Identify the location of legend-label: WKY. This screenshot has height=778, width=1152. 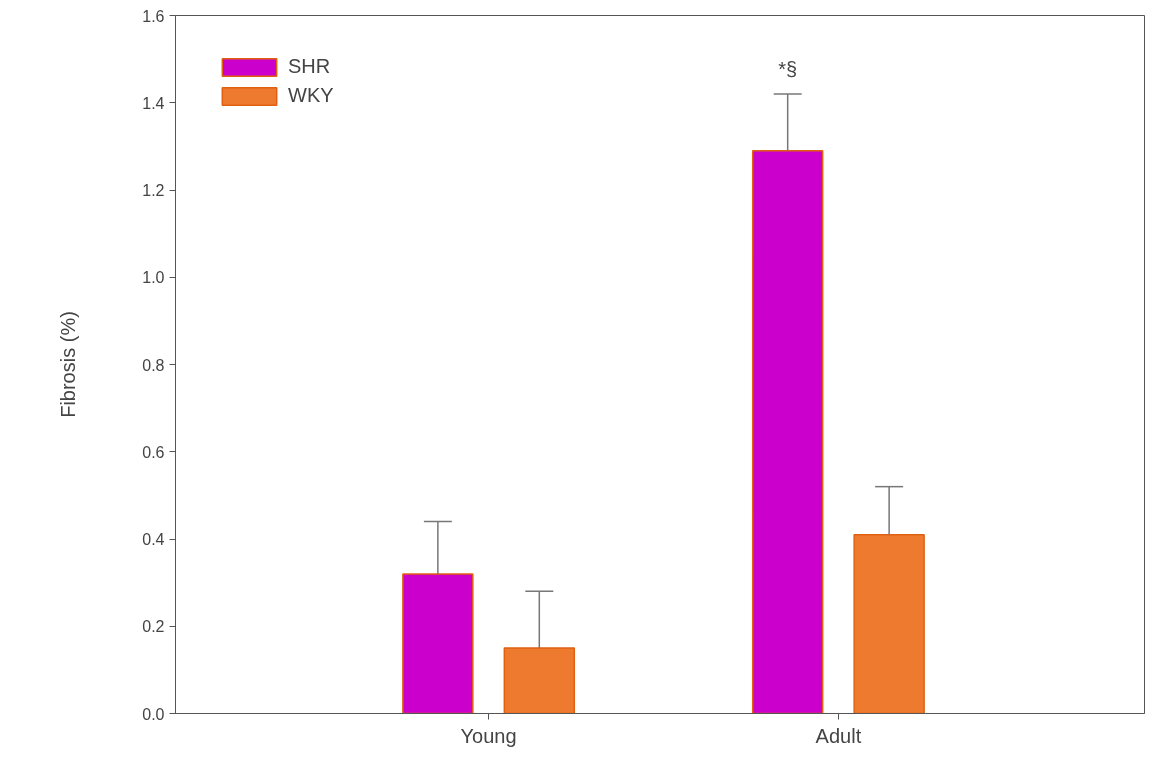
(311, 95).